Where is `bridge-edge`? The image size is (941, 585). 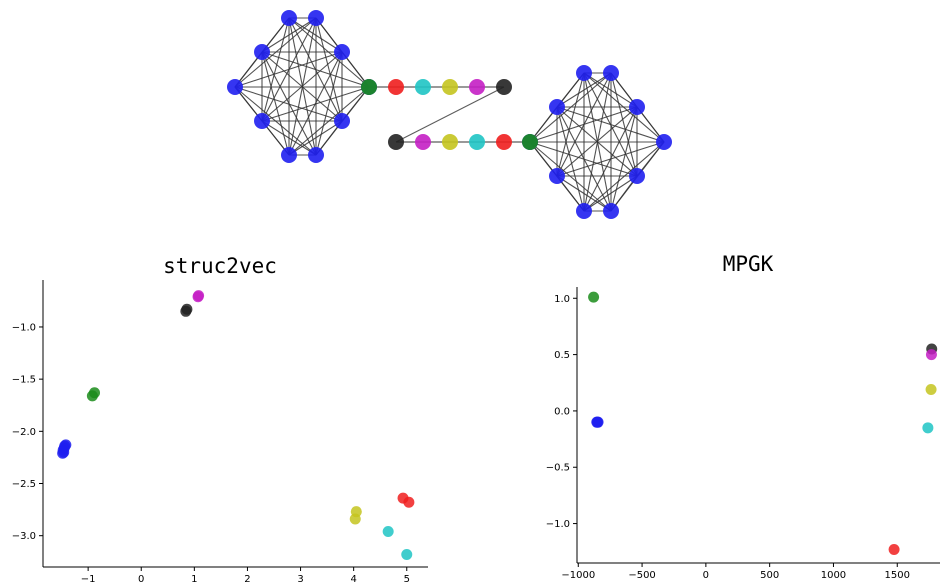 bridge-edge is located at coordinates (450, 114).